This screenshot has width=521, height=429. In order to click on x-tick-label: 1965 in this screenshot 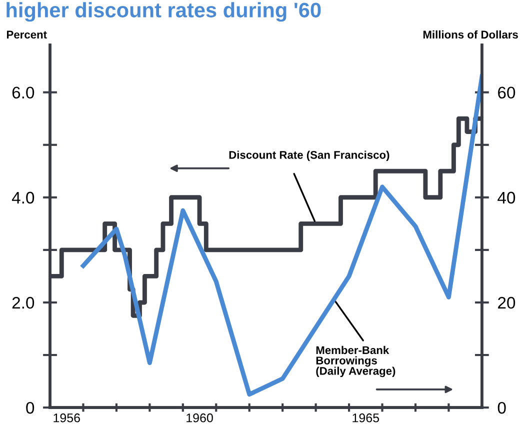, I will do `click(366, 417)`.